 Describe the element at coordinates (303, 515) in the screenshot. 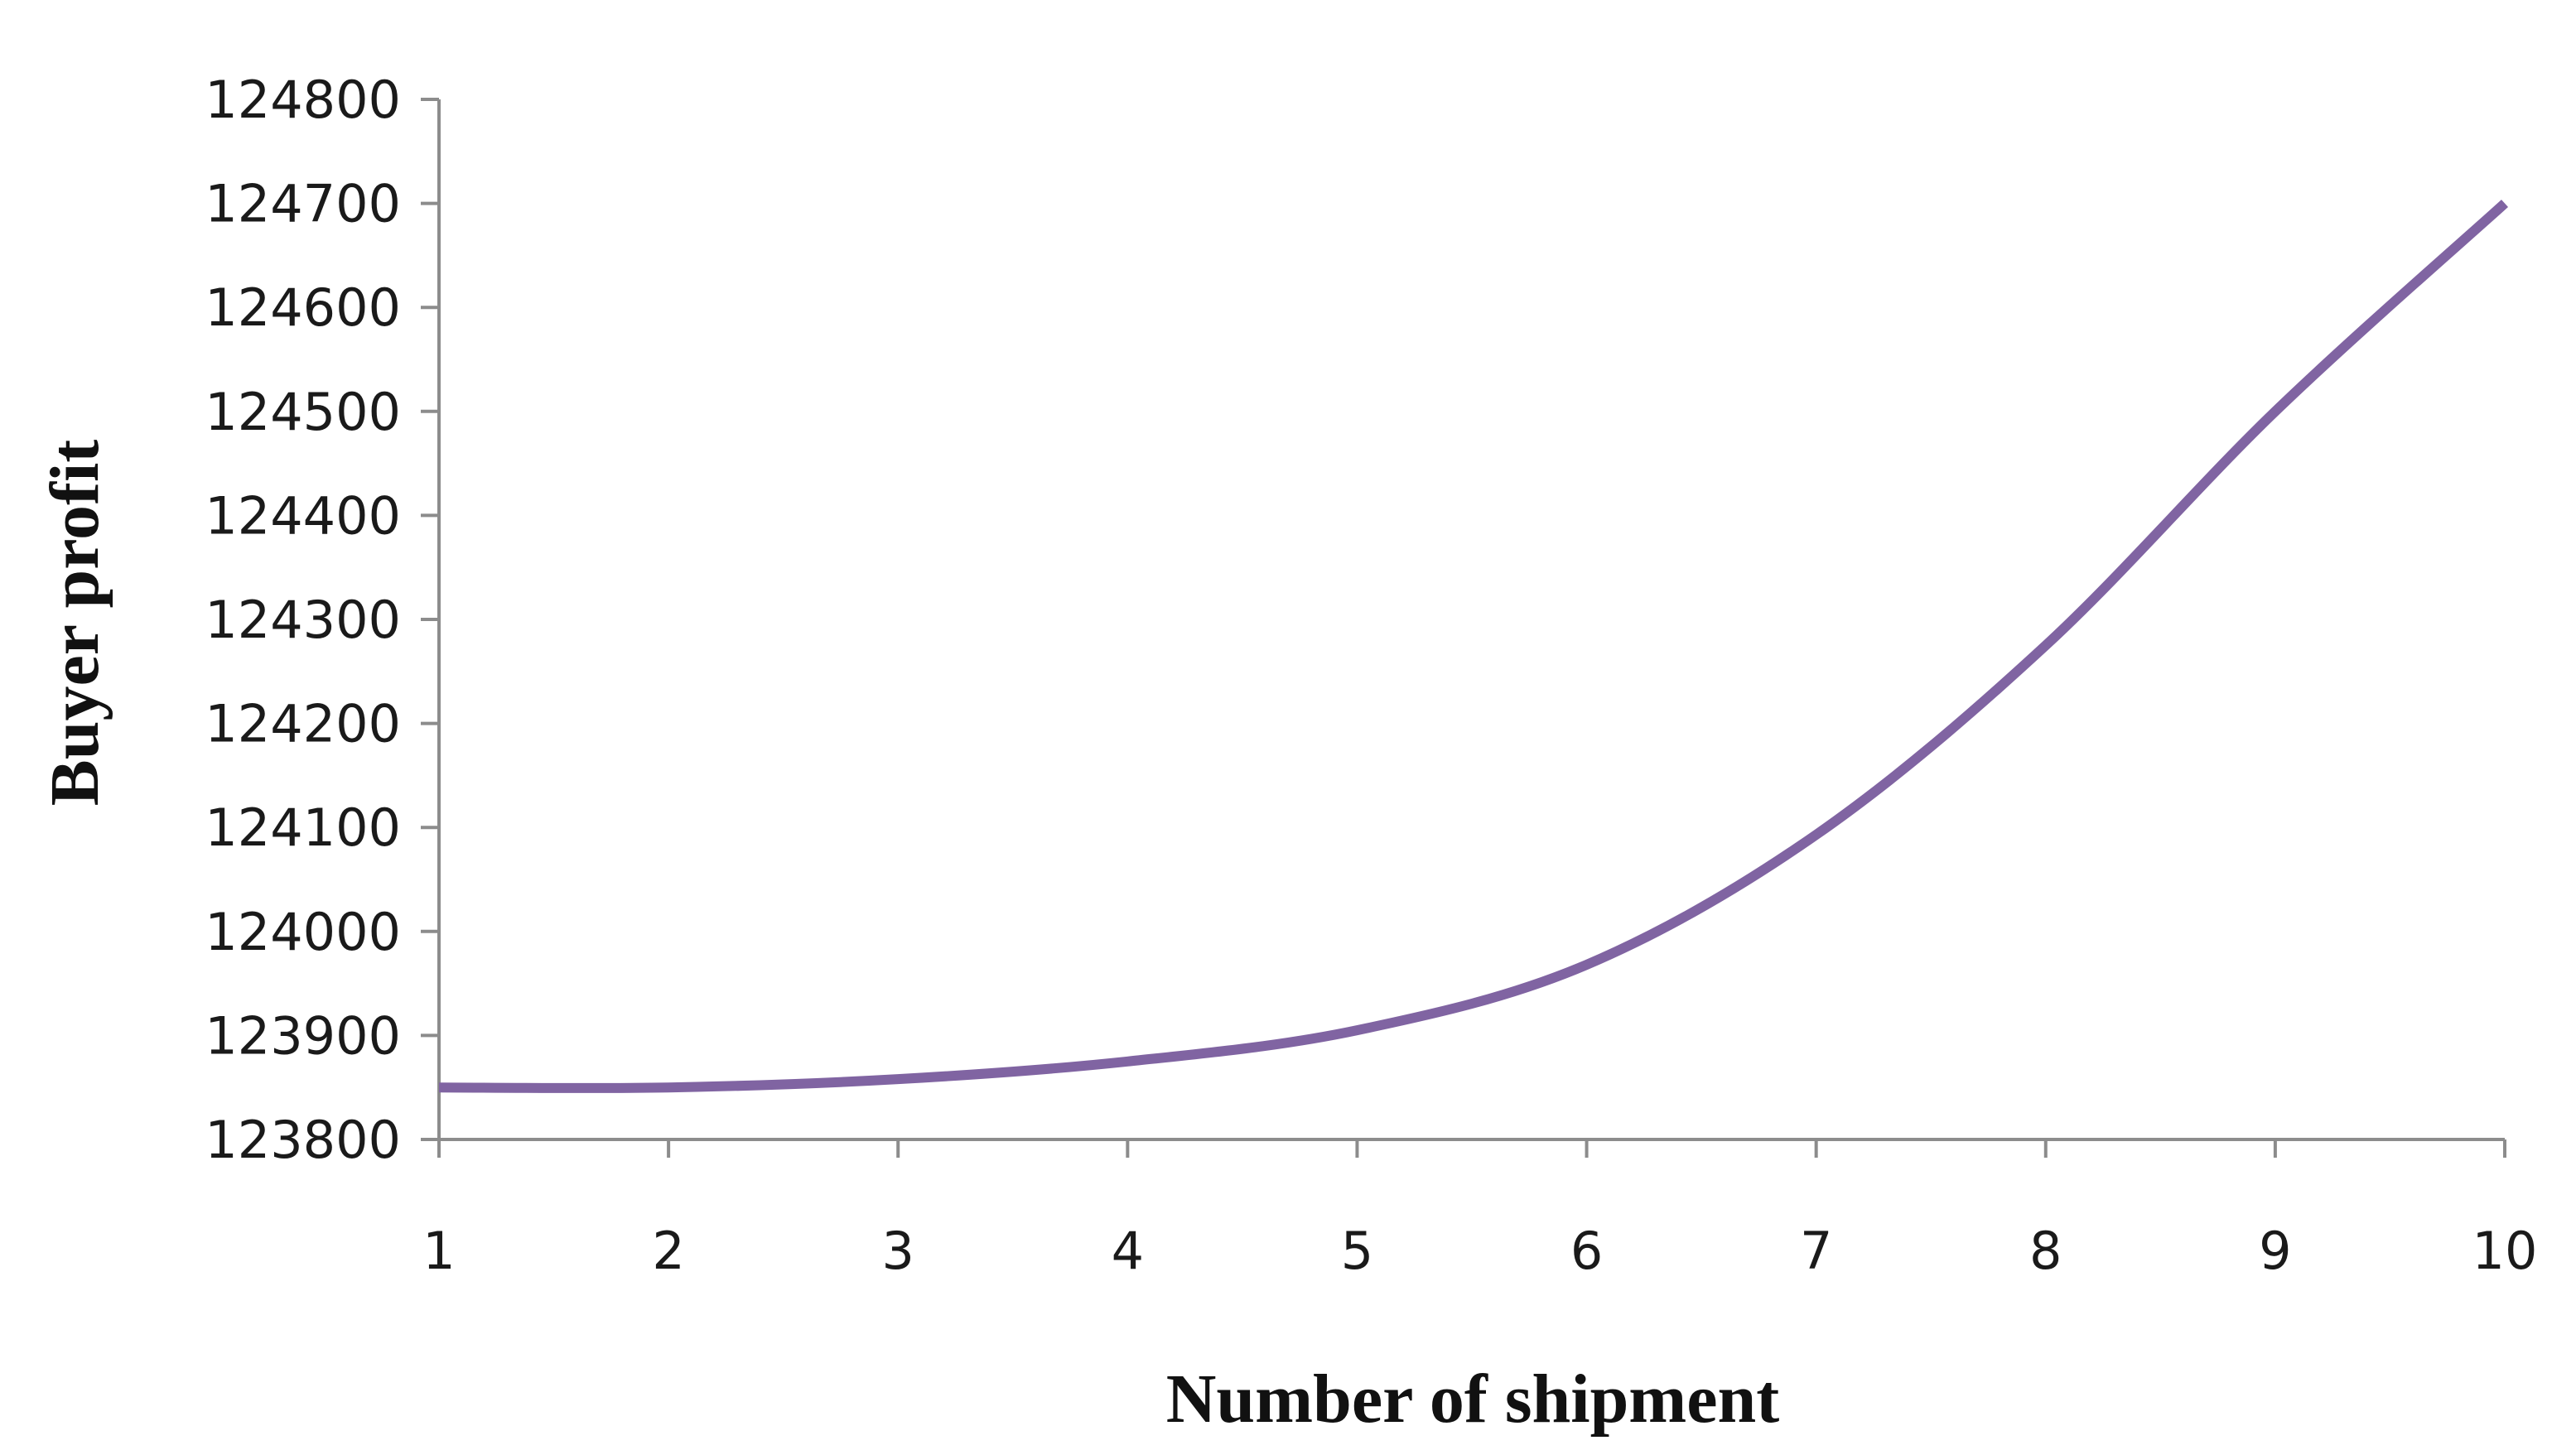

I see `y-tick-label: 124400` at that location.